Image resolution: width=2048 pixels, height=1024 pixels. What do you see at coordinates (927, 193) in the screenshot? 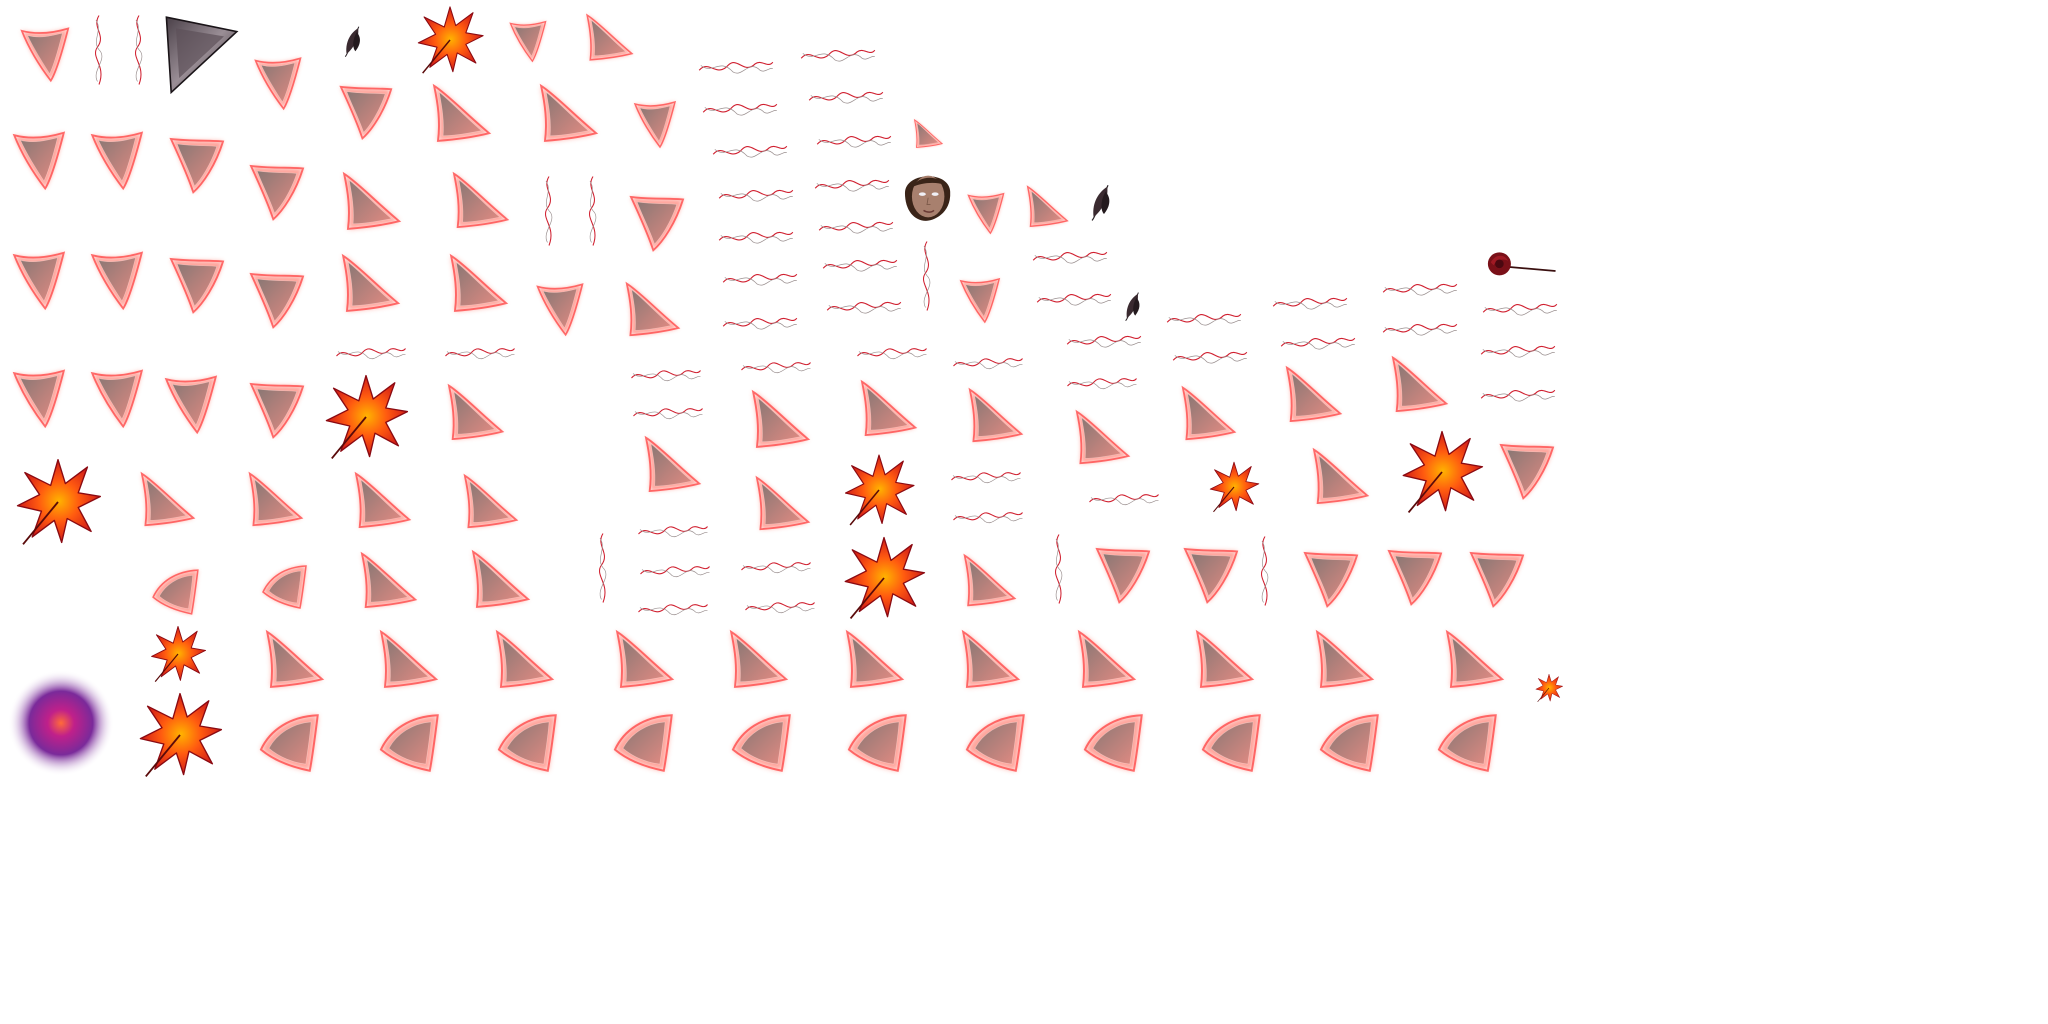
I see `hooded-face` at bounding box center [927, 193].